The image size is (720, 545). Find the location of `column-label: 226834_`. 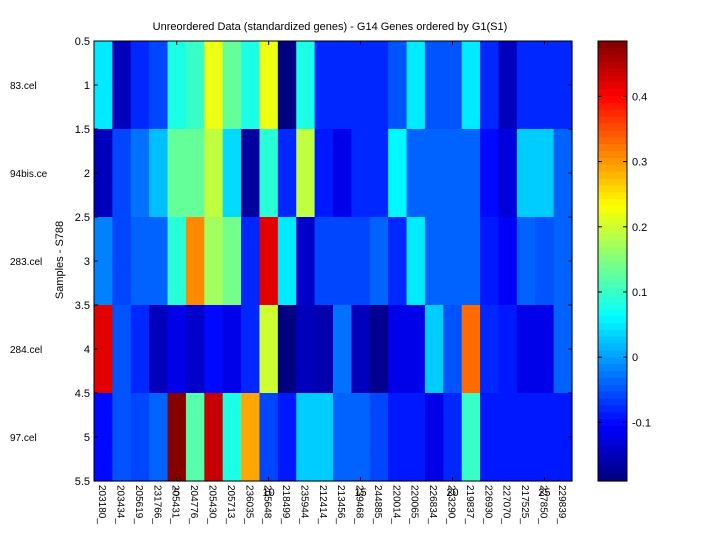

column-label: 226834_ is located at coordinates (432, 504).